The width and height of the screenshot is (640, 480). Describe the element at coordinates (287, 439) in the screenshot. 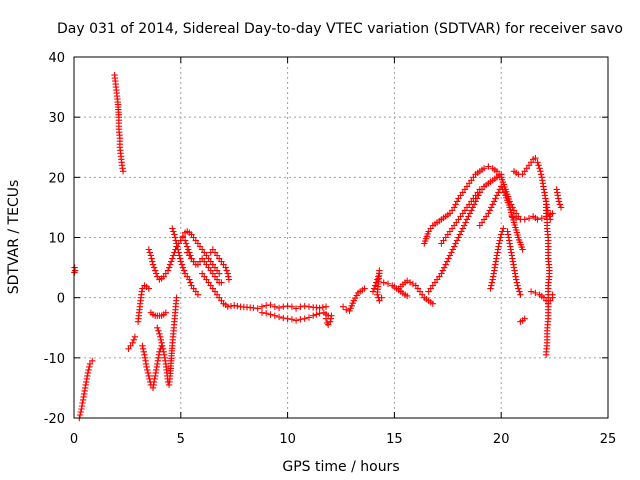

I see `x-tick-label: 10` at that location.